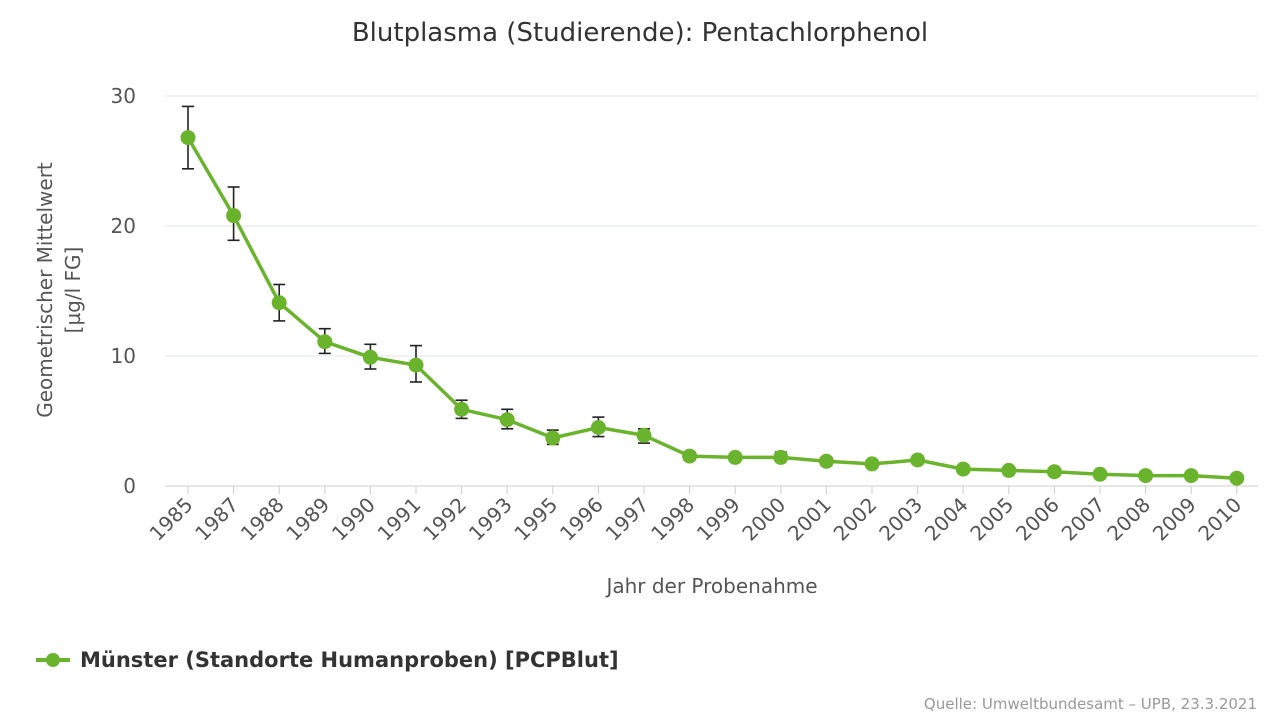 The width and height of the screenshot is (1280, 720). Describe the element at coordinates (444, 519) in the screenshot. I see `x-tick-label: 1992` at that location.